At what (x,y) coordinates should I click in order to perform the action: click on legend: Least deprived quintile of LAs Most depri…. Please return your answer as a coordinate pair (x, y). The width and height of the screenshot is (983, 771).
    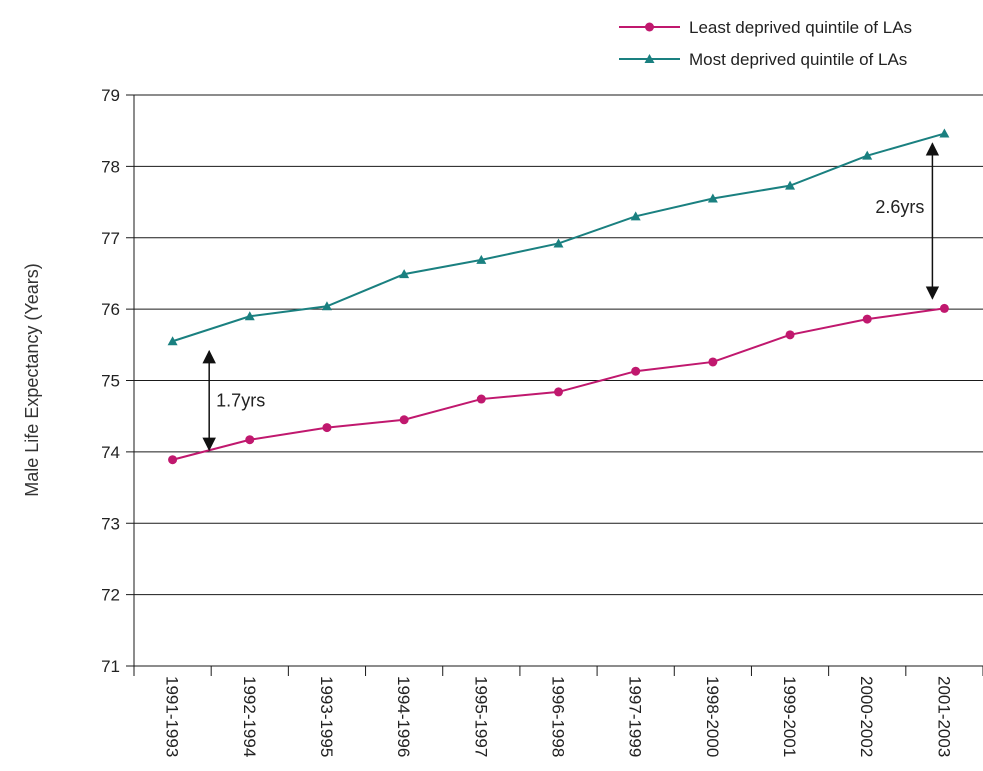
    Looking at the image, I should click on (765, 43).